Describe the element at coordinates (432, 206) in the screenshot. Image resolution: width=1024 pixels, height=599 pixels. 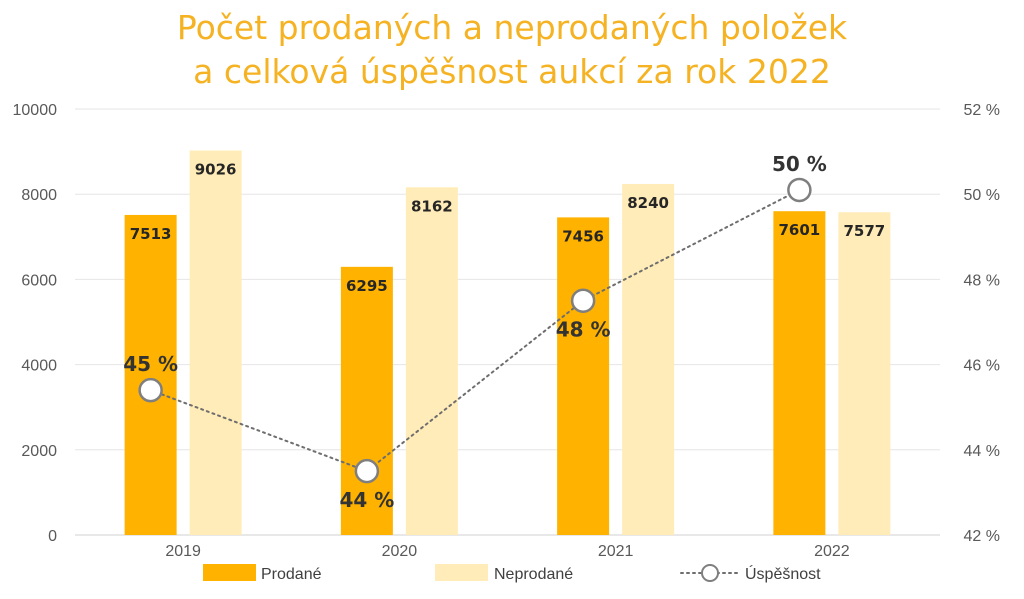
I see `bar-value-label: 8162` at that location.